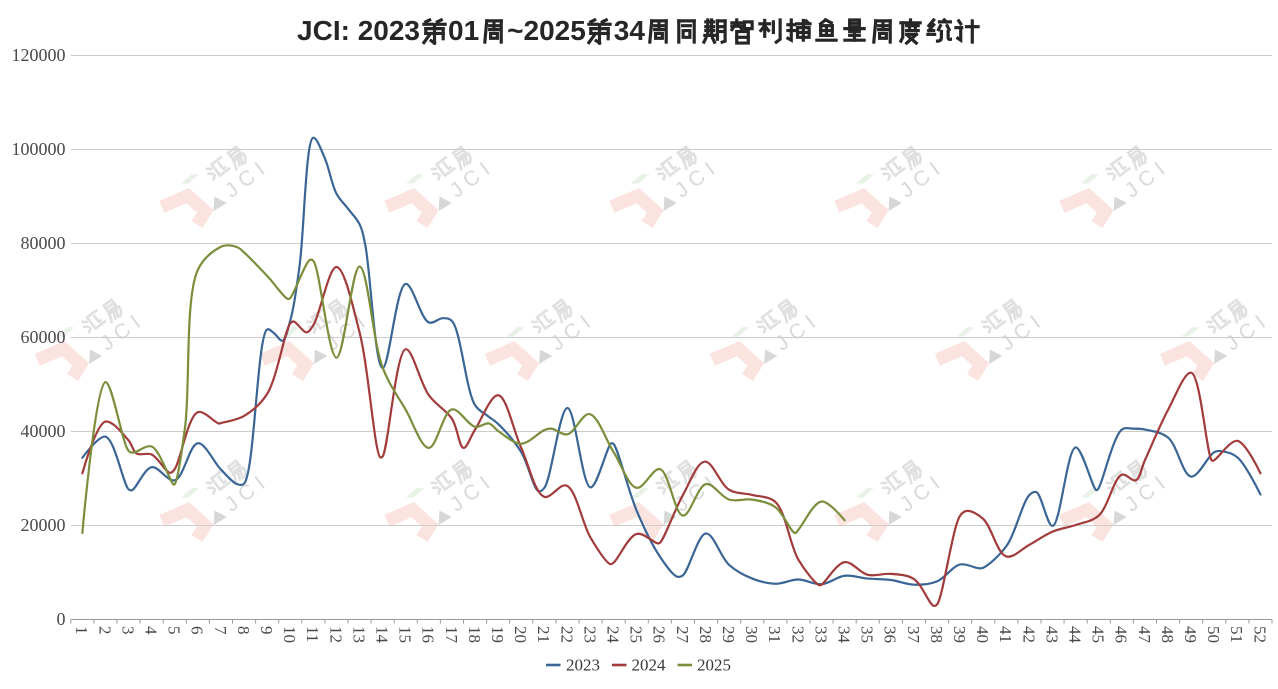  What do you see at coordinates (714, 665) in the screenshot?
I see `svg-text: 2025` at bounding box center [714, 665].